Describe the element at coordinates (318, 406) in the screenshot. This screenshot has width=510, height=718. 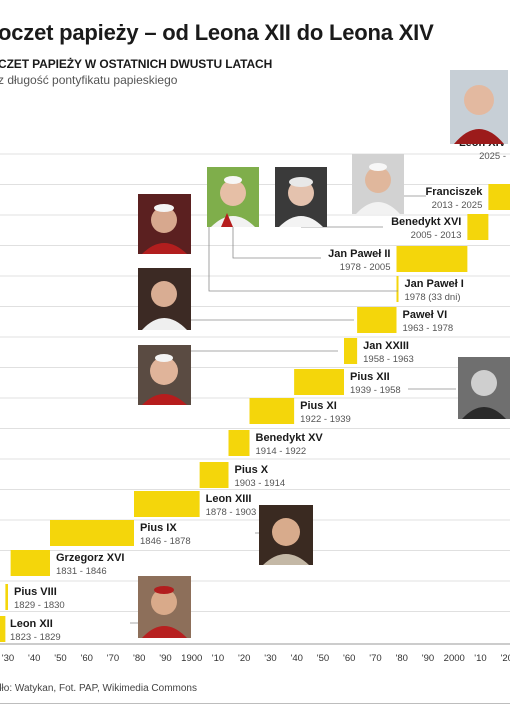
I see `pope-name-label: Pius XI` at that location.